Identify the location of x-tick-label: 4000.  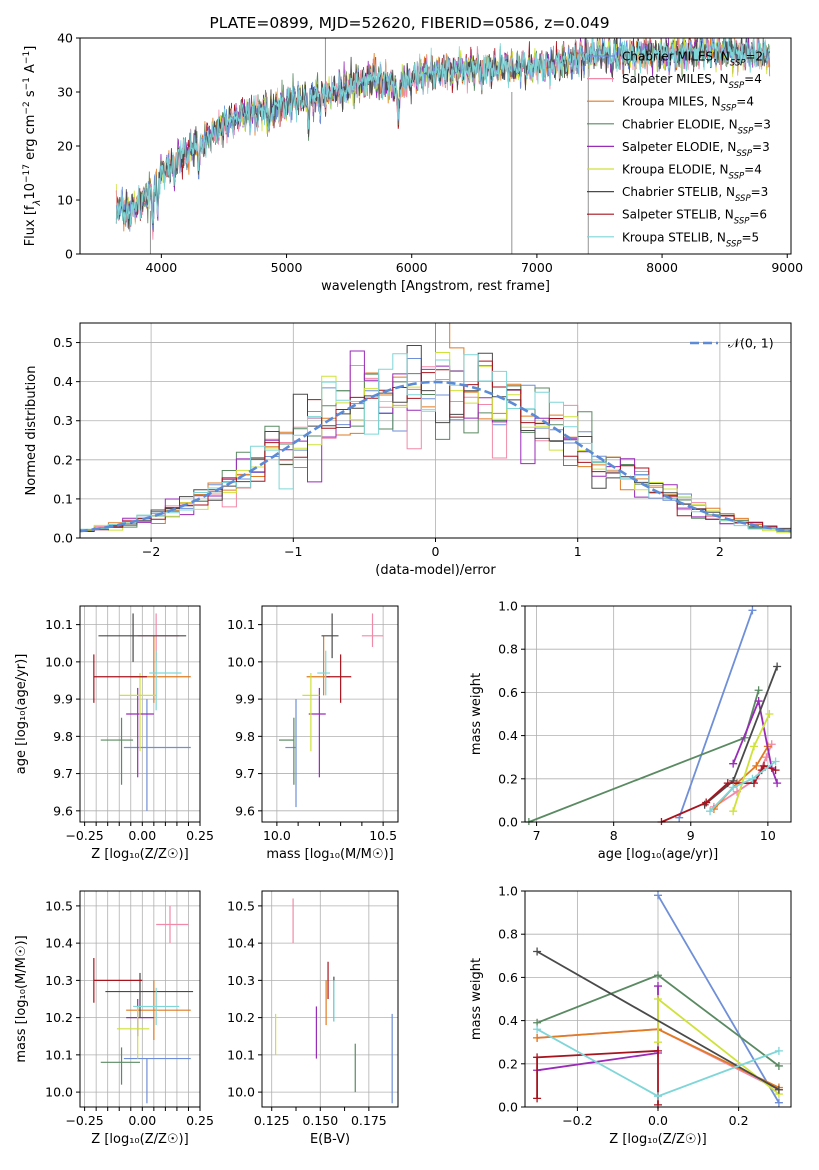
(161, 267).